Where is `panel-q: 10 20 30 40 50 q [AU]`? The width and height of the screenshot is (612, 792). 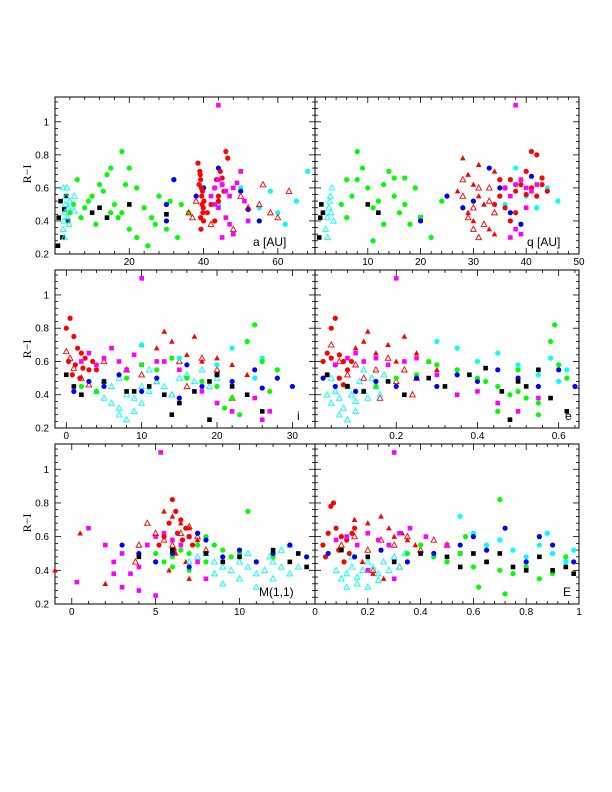
panel-q: 10 20 30 40 50 q [AU] is located at coordinates (449, 182).